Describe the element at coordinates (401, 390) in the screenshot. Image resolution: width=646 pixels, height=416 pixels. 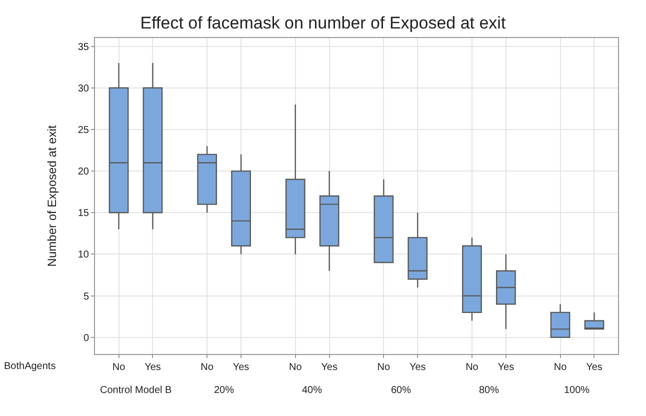
I see `text: 60%` at that location.